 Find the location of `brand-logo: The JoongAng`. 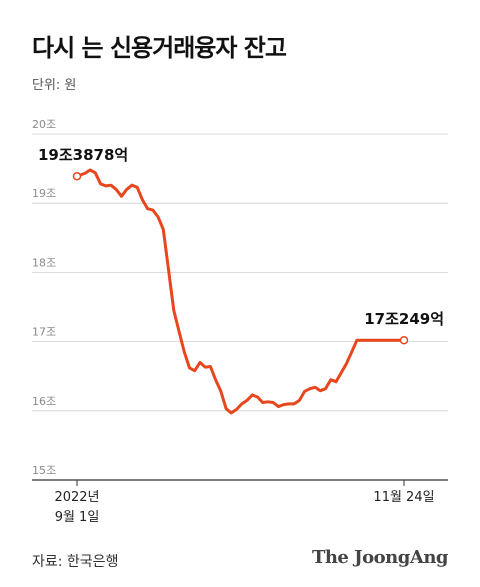

brand-logo: The JoongAng is located at coordinates (380, 557).